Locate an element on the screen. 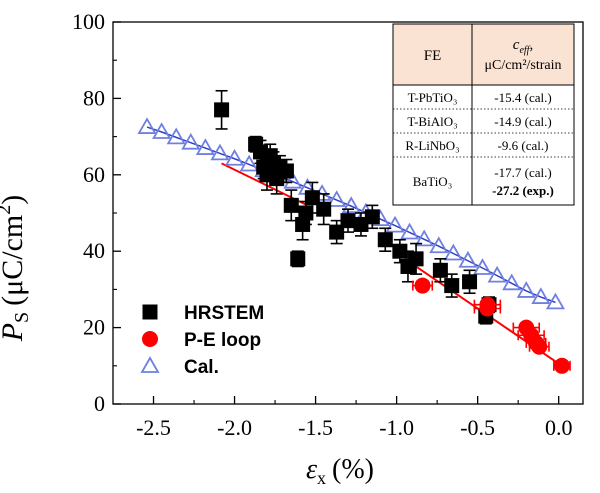  x-tick-label: 0.0 is located at coordinates (559, 427).